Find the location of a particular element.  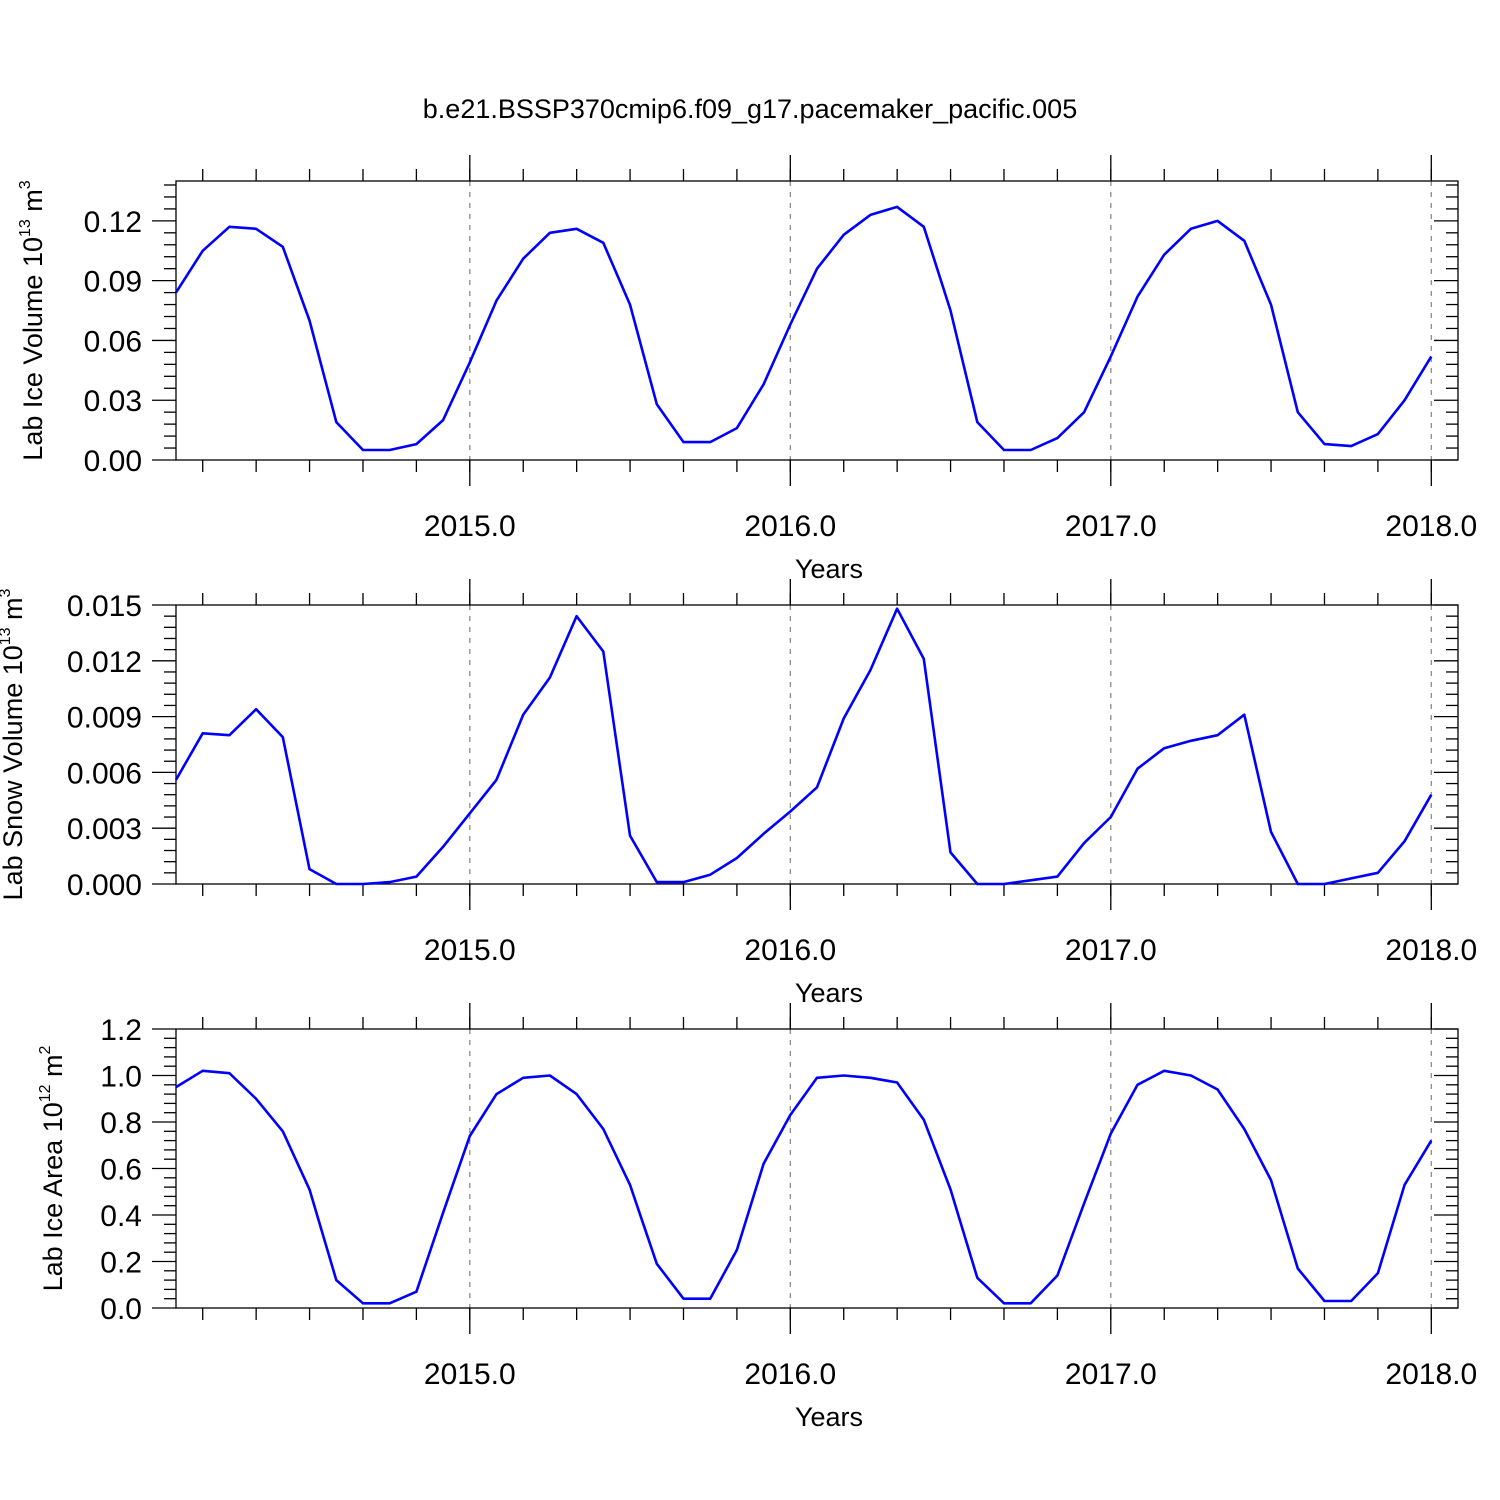

y-tick-label: 0.6 is located at coordinates (121, 1170).